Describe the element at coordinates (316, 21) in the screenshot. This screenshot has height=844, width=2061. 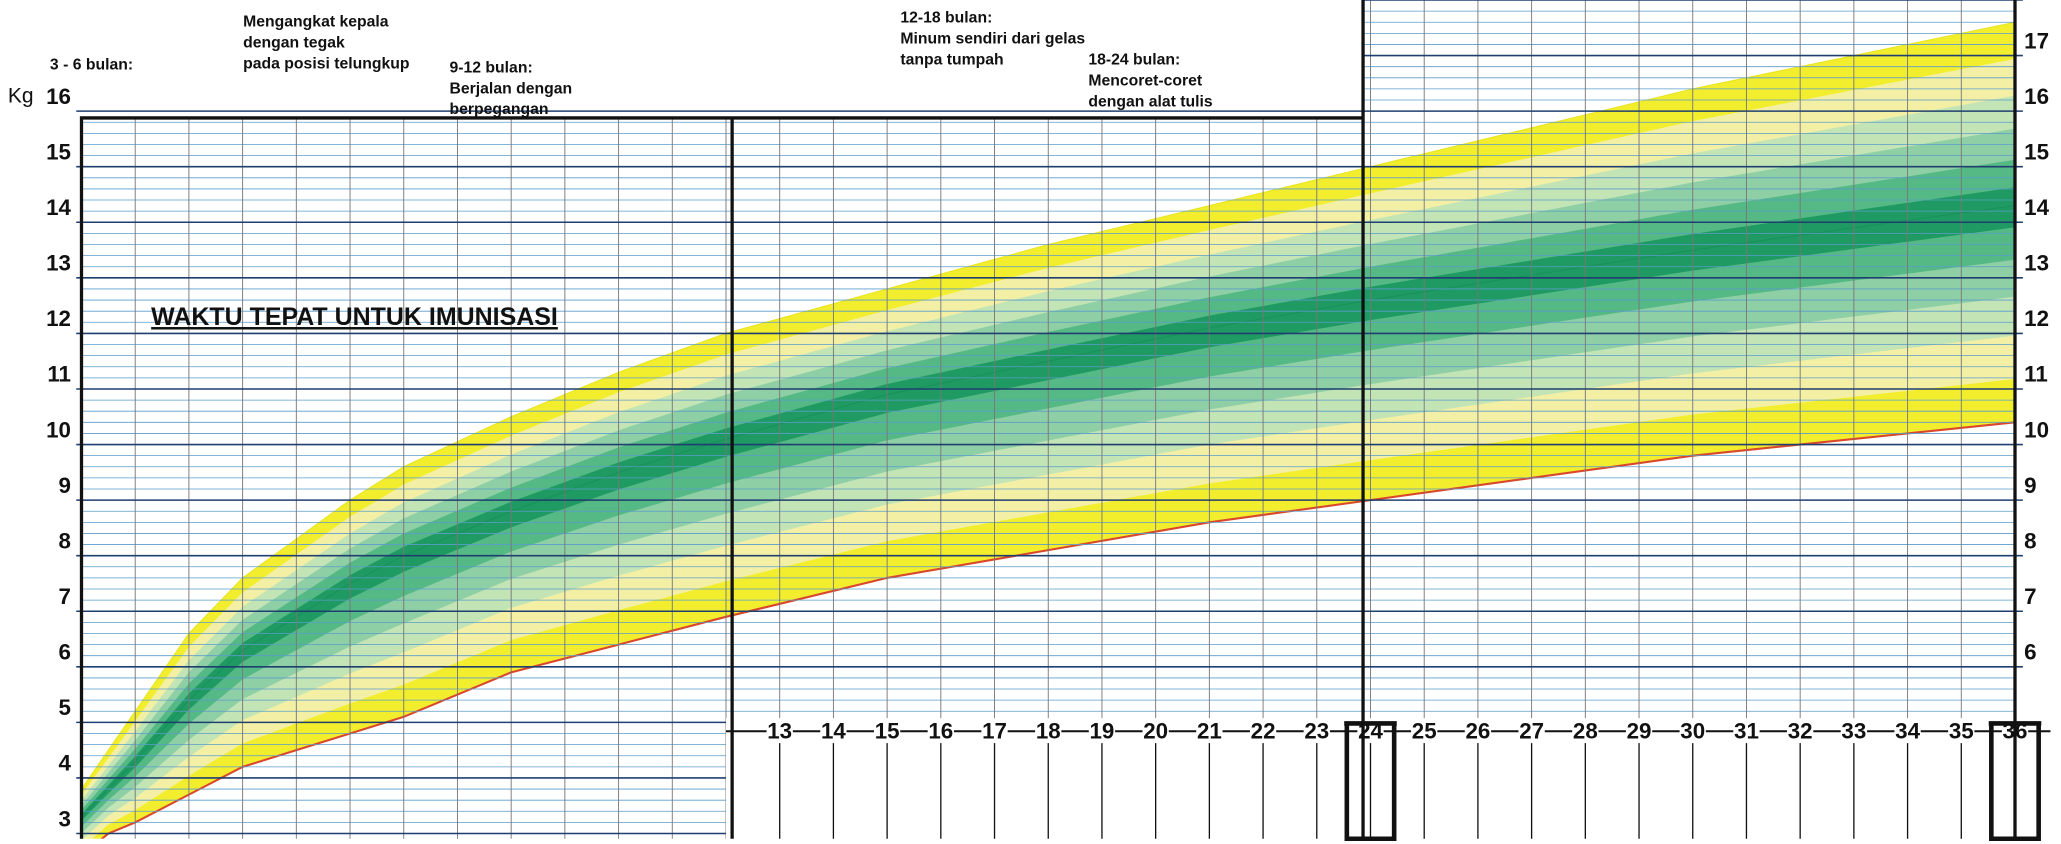
I see `milestone-text: Mengangkat kepala` at that location.